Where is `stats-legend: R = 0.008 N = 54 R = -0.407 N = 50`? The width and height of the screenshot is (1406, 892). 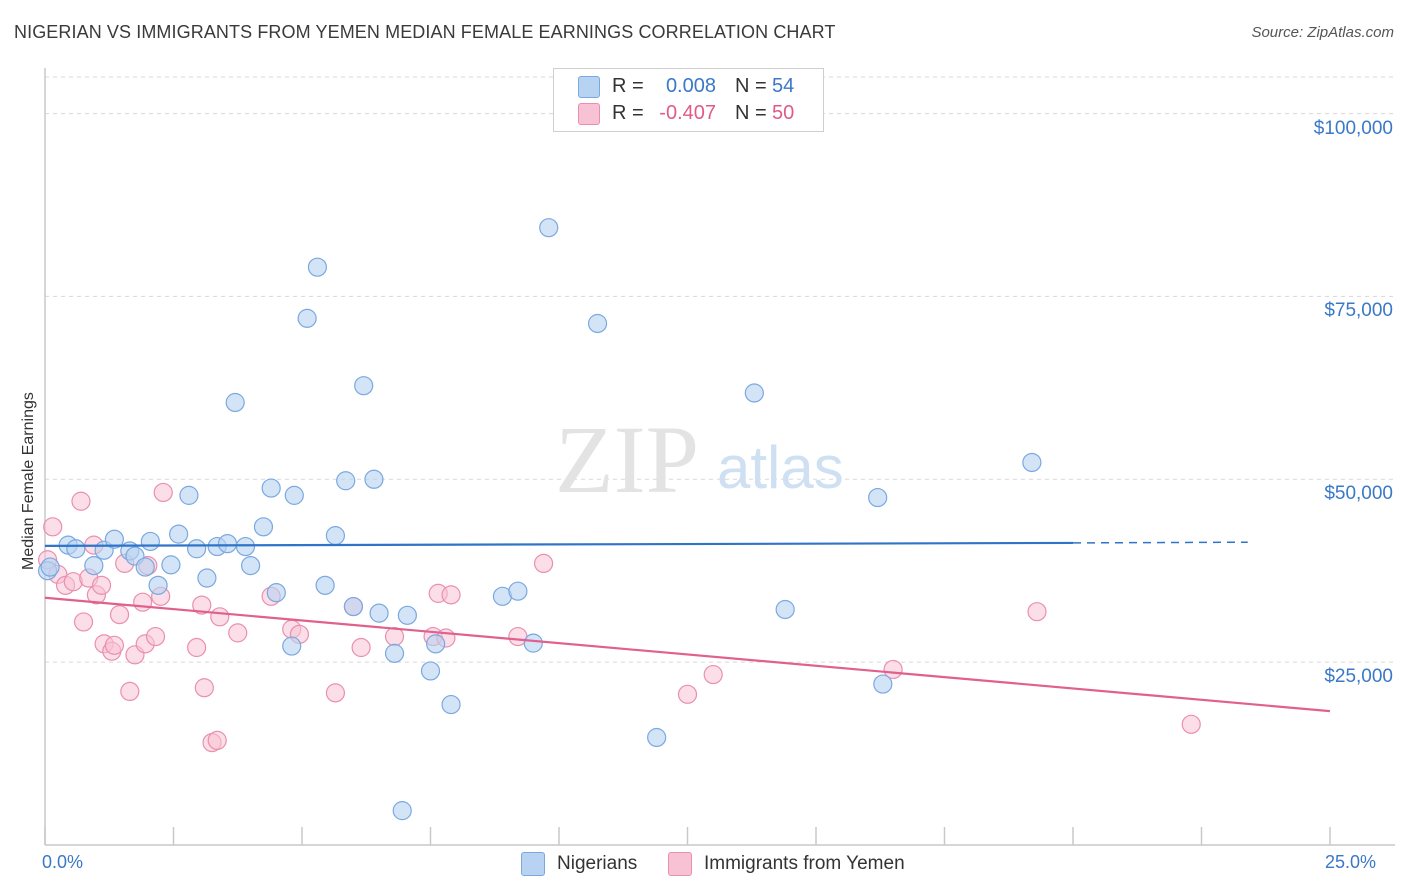 stats-legend: R = 0.008 N = 54 R = -0.407 N = 50 is located at coordinates (688, 100).